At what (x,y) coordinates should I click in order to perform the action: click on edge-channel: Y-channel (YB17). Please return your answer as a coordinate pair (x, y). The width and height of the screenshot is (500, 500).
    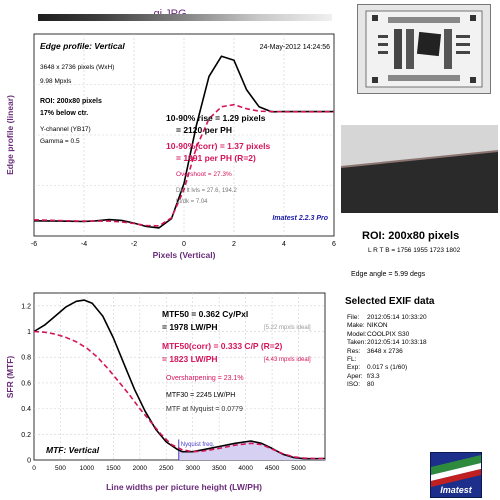
    Looking at the image, I should click on (65, 129).